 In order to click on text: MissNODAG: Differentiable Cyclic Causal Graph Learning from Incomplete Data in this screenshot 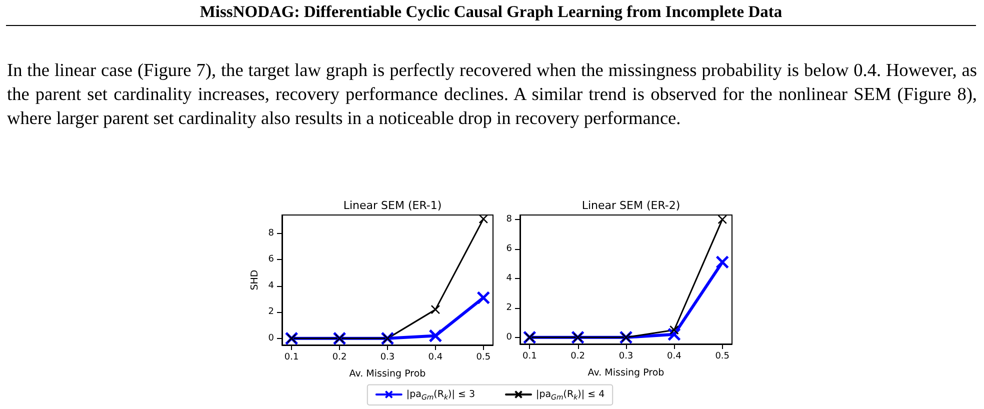, I will do `click(491, 14)`.